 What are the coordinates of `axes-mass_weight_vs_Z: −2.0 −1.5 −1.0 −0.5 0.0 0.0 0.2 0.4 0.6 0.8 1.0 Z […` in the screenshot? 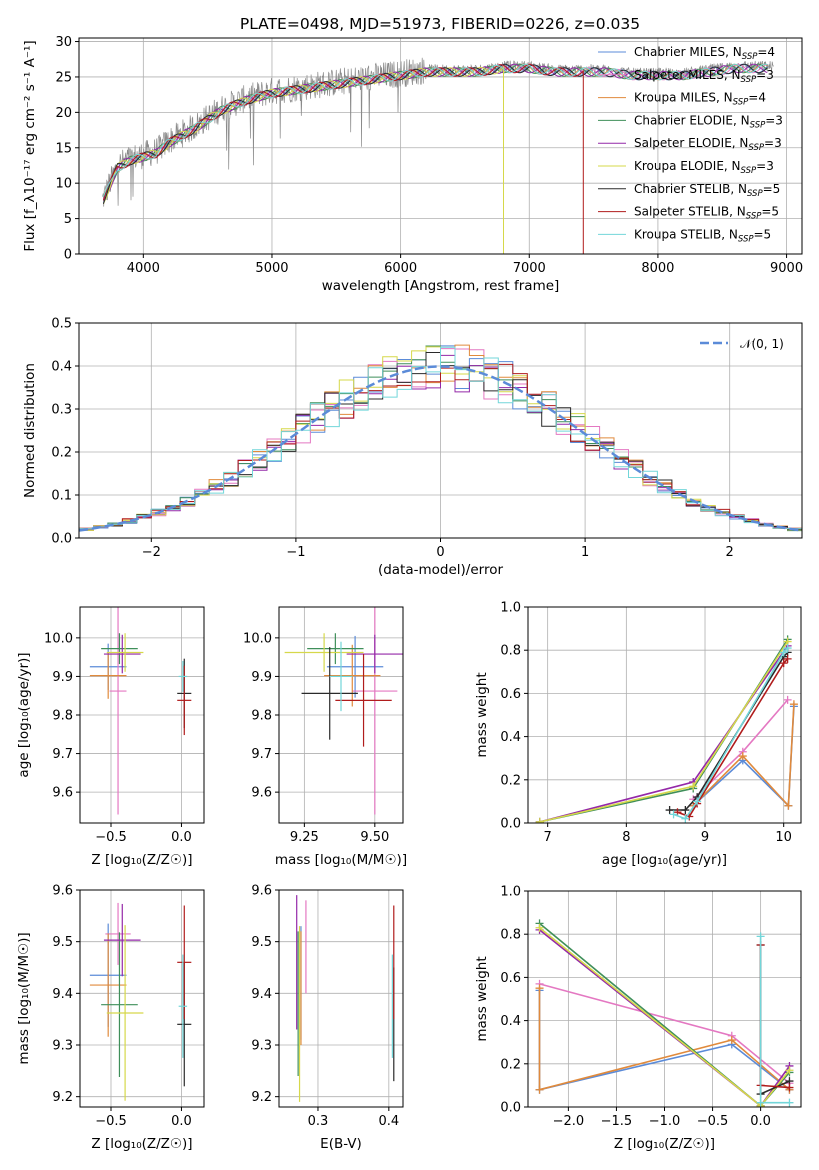 It's located at (638, 1018).